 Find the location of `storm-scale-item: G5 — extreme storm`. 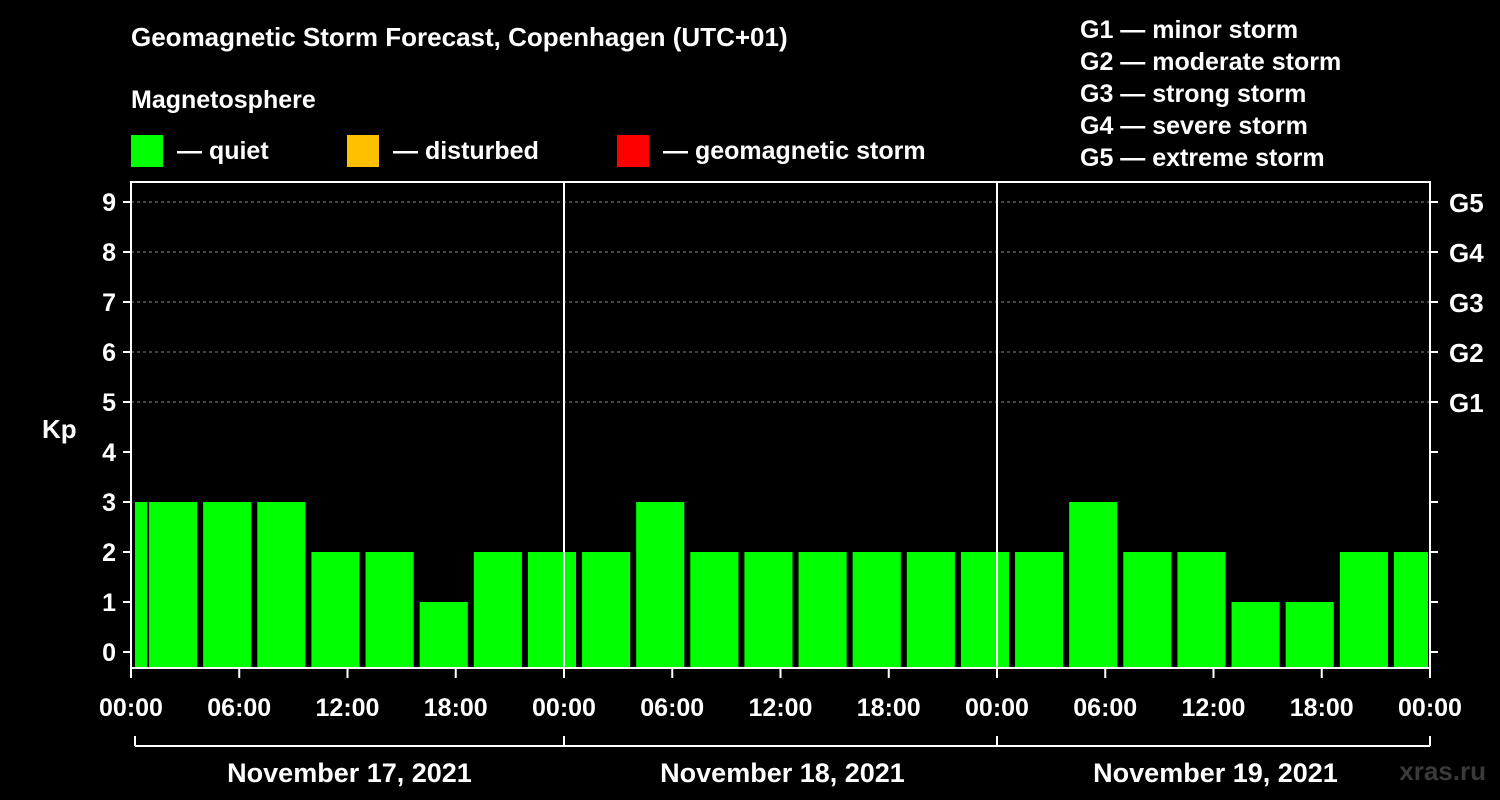

storm-scale-item: G5 — extreme storm is located at coordinates (1202, 158).